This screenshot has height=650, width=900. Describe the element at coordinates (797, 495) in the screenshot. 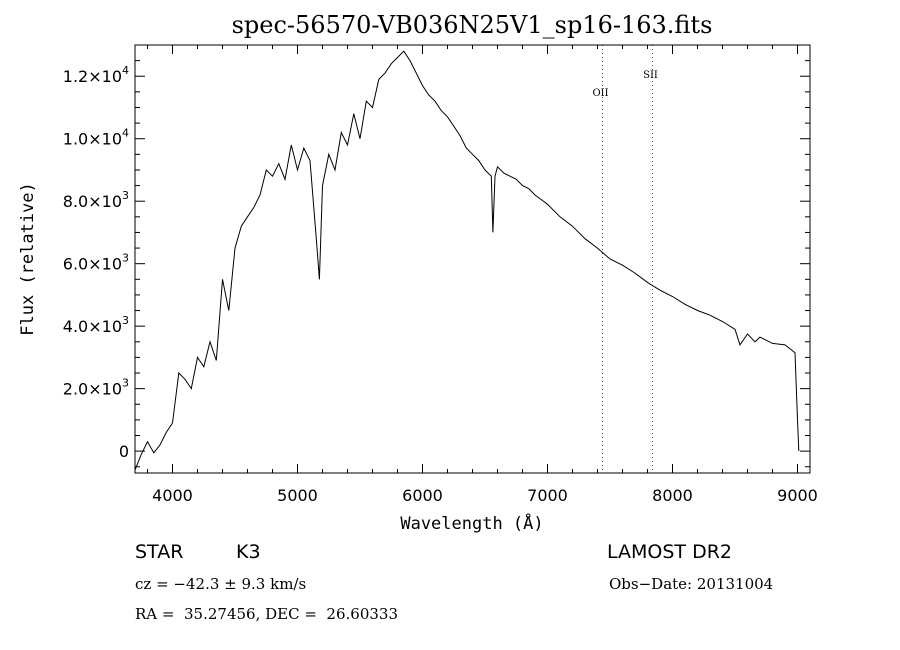

I see `x-tick-label: 9000` at that location.